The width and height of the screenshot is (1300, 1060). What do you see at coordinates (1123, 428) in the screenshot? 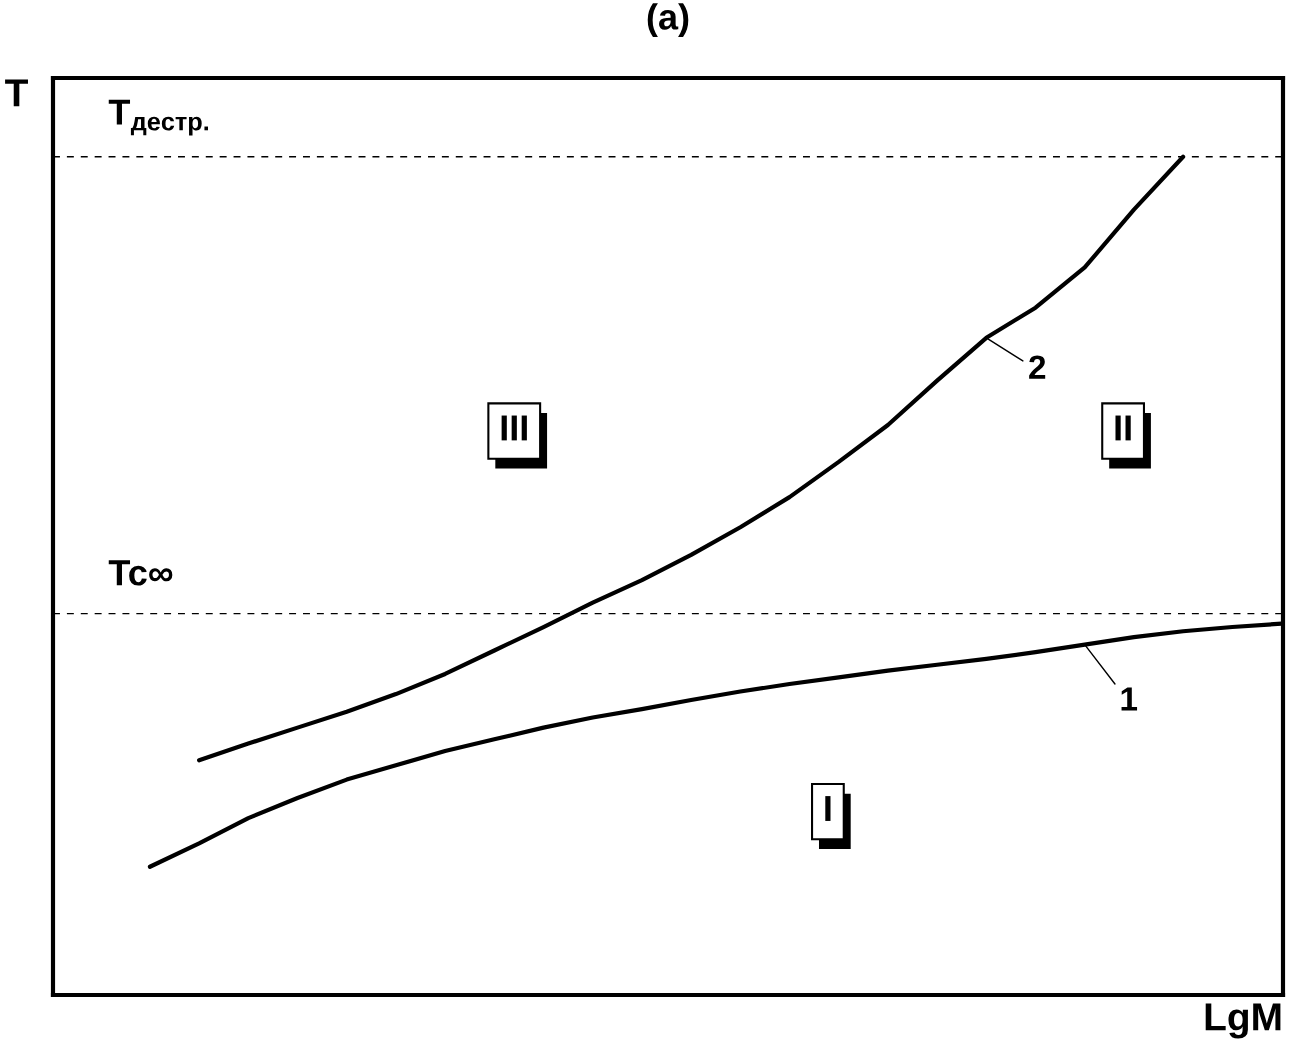
I see `annotation: II` at bounding box center [1123, 428].